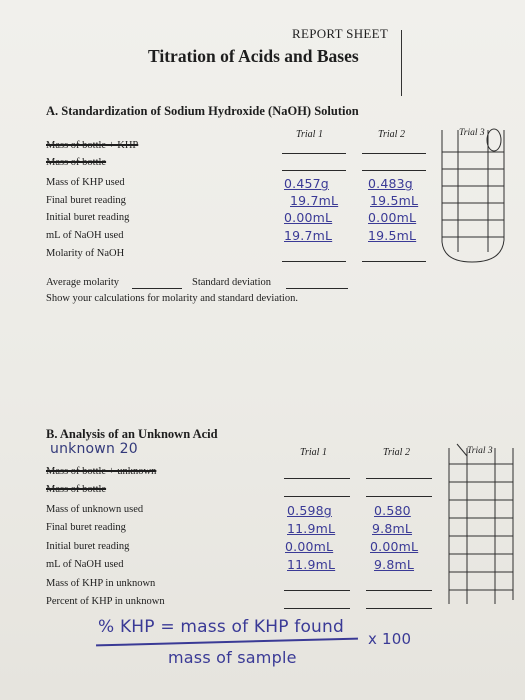 This screenshot has height=700, width=525. Describe the element at coordinates (309, 510) in the screenshot. I see `handwritten-value: 0.598g` at that location.